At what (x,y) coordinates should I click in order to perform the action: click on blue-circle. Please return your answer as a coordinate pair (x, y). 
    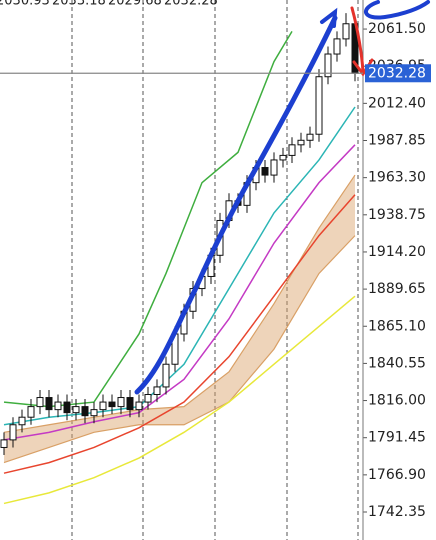
    Looking at the image, I should click on (397, 10).